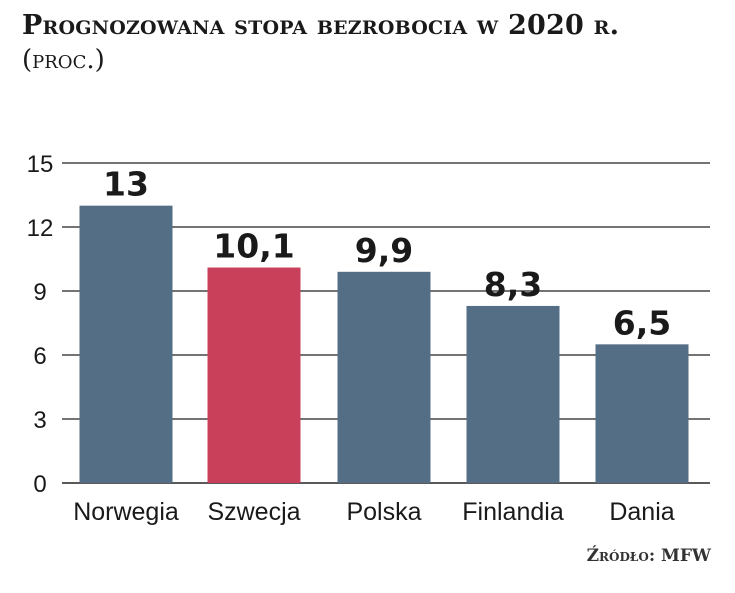 This screenshot has height=593, width=735. I want to click on data-label: 8,3, so click(513, 284).